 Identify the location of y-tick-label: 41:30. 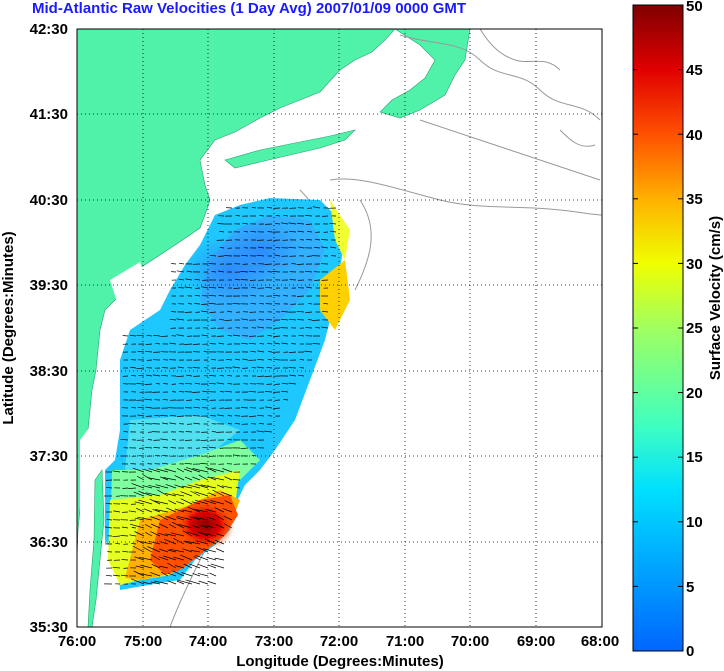
(49, 114).